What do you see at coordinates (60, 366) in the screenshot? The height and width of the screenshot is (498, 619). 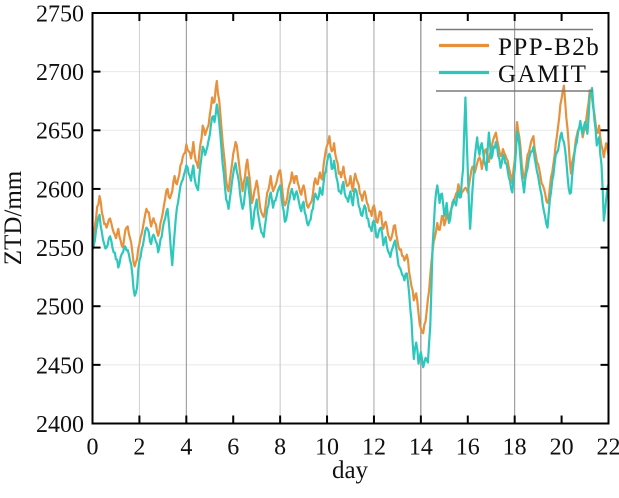 I see `y-tick-label: 2450` at bounding box center [60, 366].